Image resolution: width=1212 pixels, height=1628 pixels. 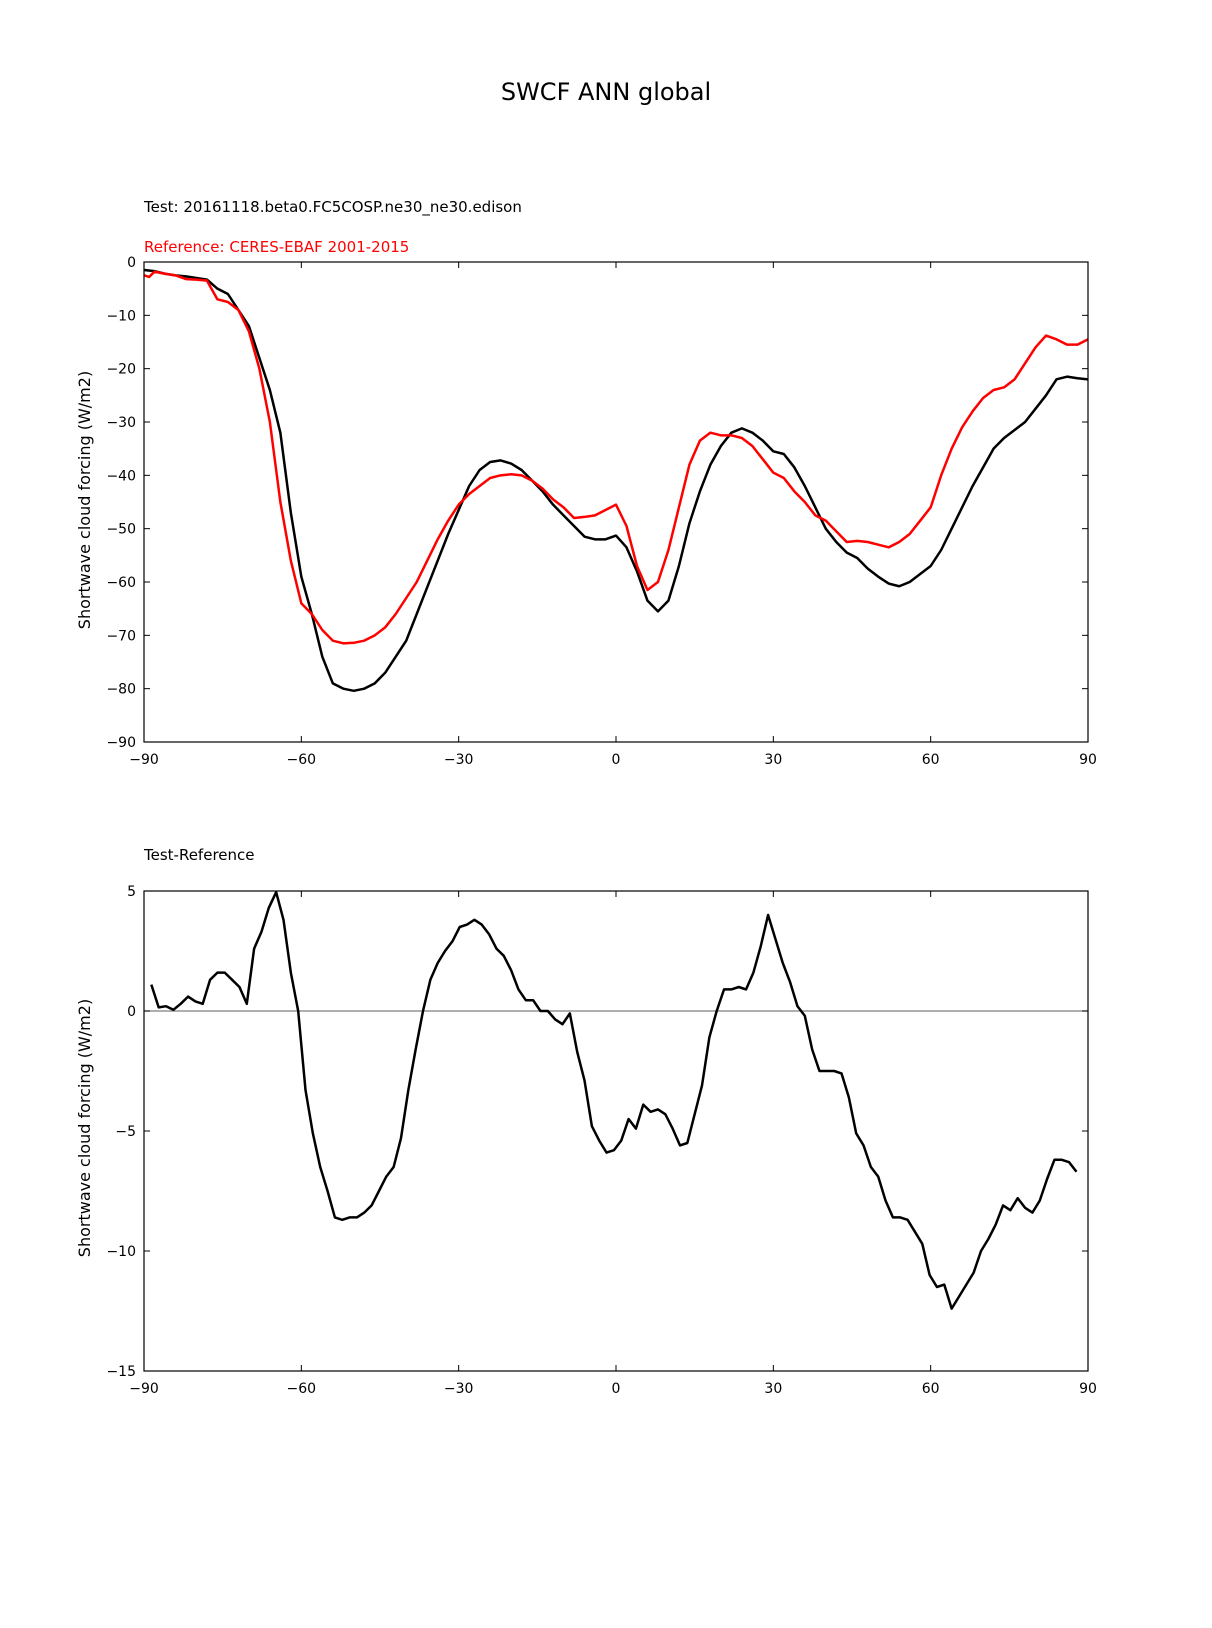 I want to click on y-tick-label: −5, so click(x=125, y=1132).